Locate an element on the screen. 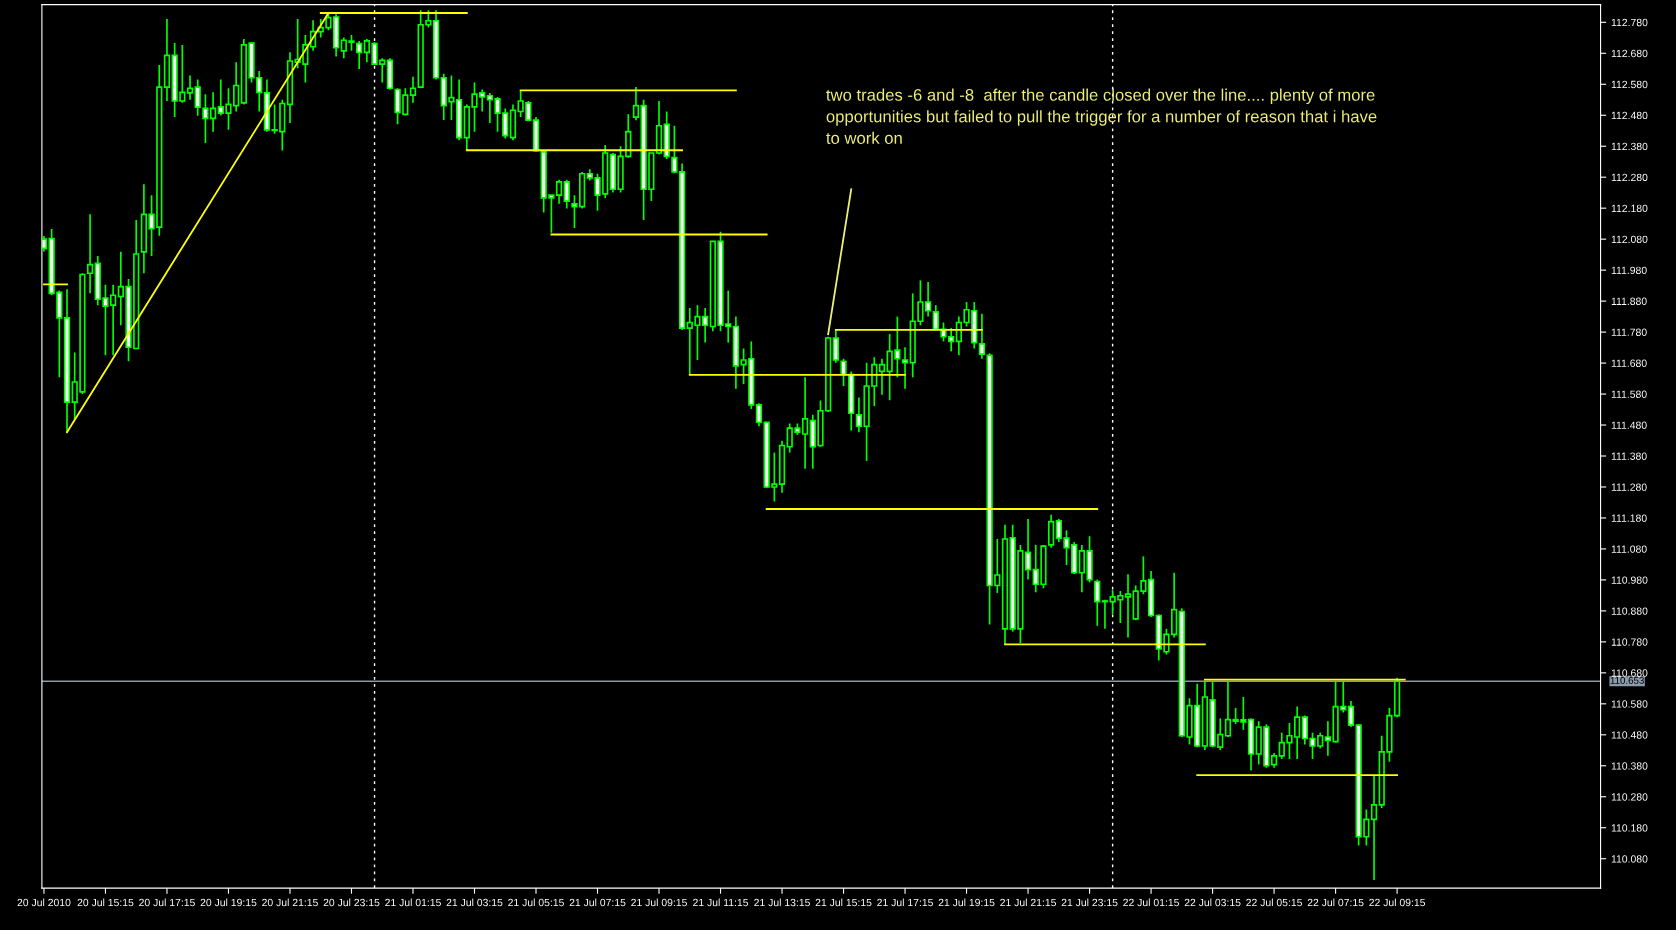 The height and width of the screenshot is (930, 1676). y-tick-label: 112.680 is located at coordinates (1629, 53).